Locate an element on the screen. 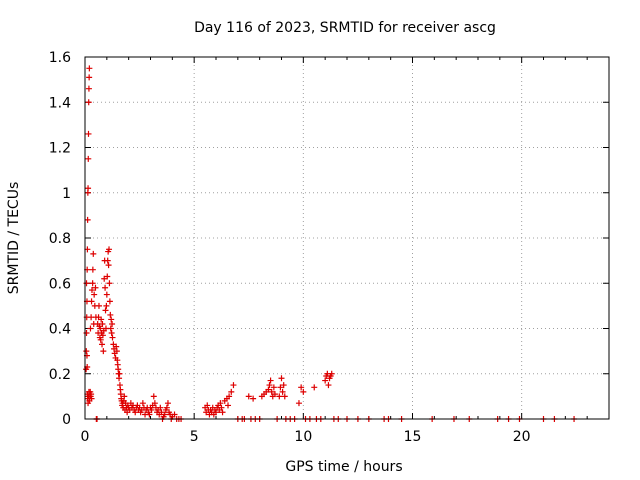 This screenshot has width=640, height=480. x-tick-label: 10 is located at coordinates (303, 437).